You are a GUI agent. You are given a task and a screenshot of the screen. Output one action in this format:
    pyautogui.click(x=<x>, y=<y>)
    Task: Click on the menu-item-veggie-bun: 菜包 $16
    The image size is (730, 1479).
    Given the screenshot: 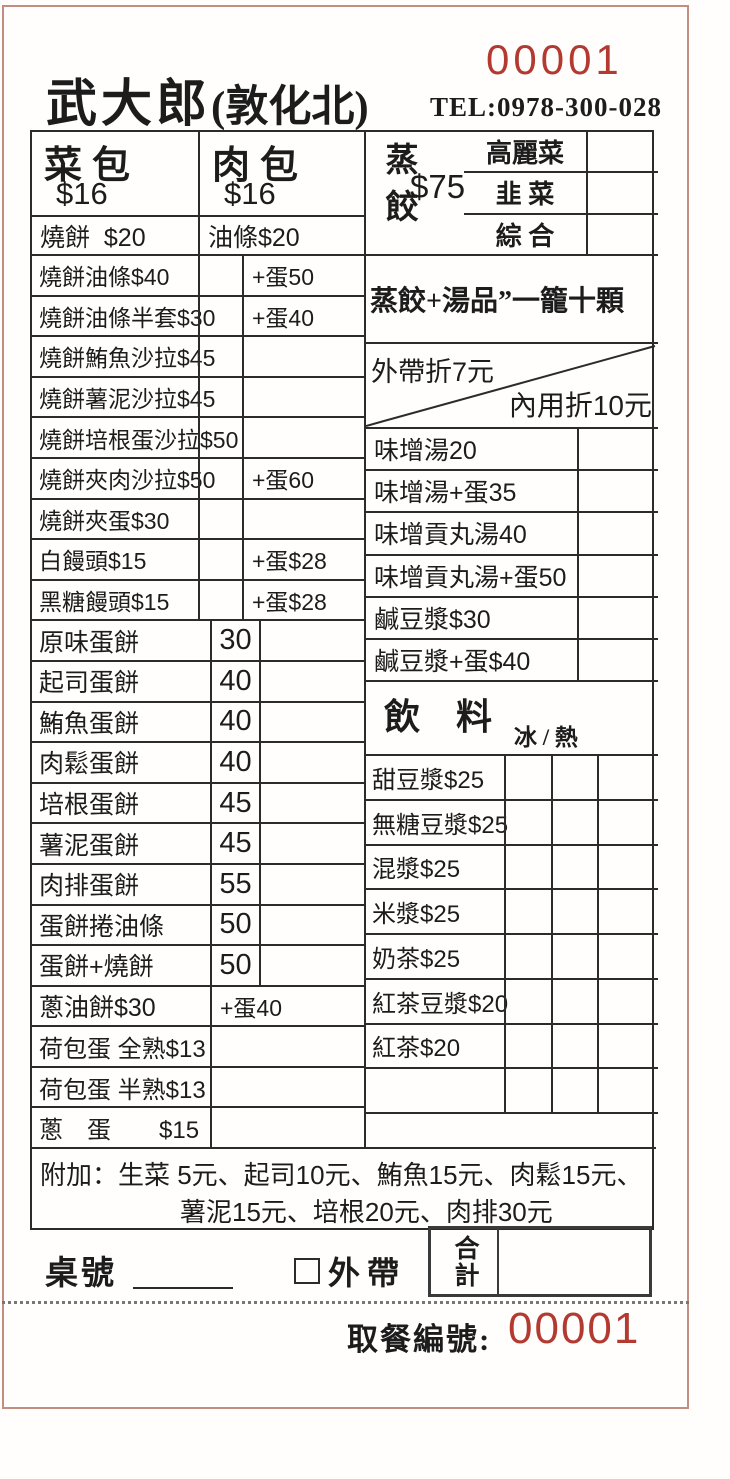 What is the action you would take?
    pyautogui.click(x=115, y=173)
    